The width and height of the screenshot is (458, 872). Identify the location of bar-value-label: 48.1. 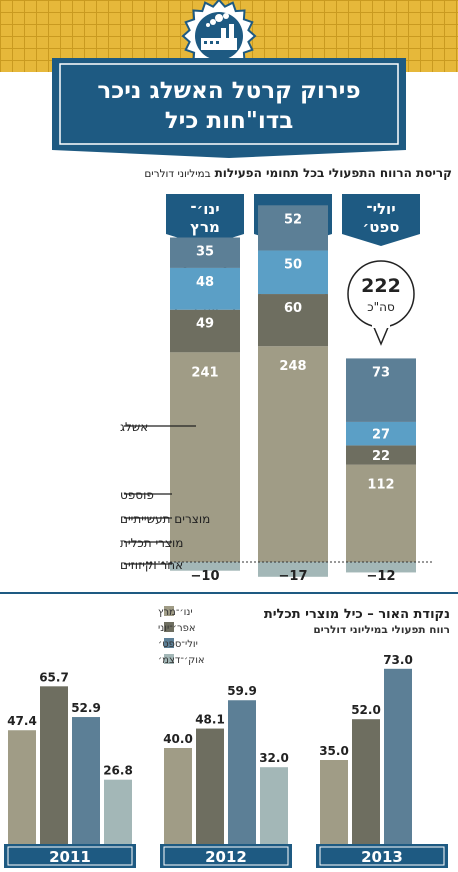
(210, 720).